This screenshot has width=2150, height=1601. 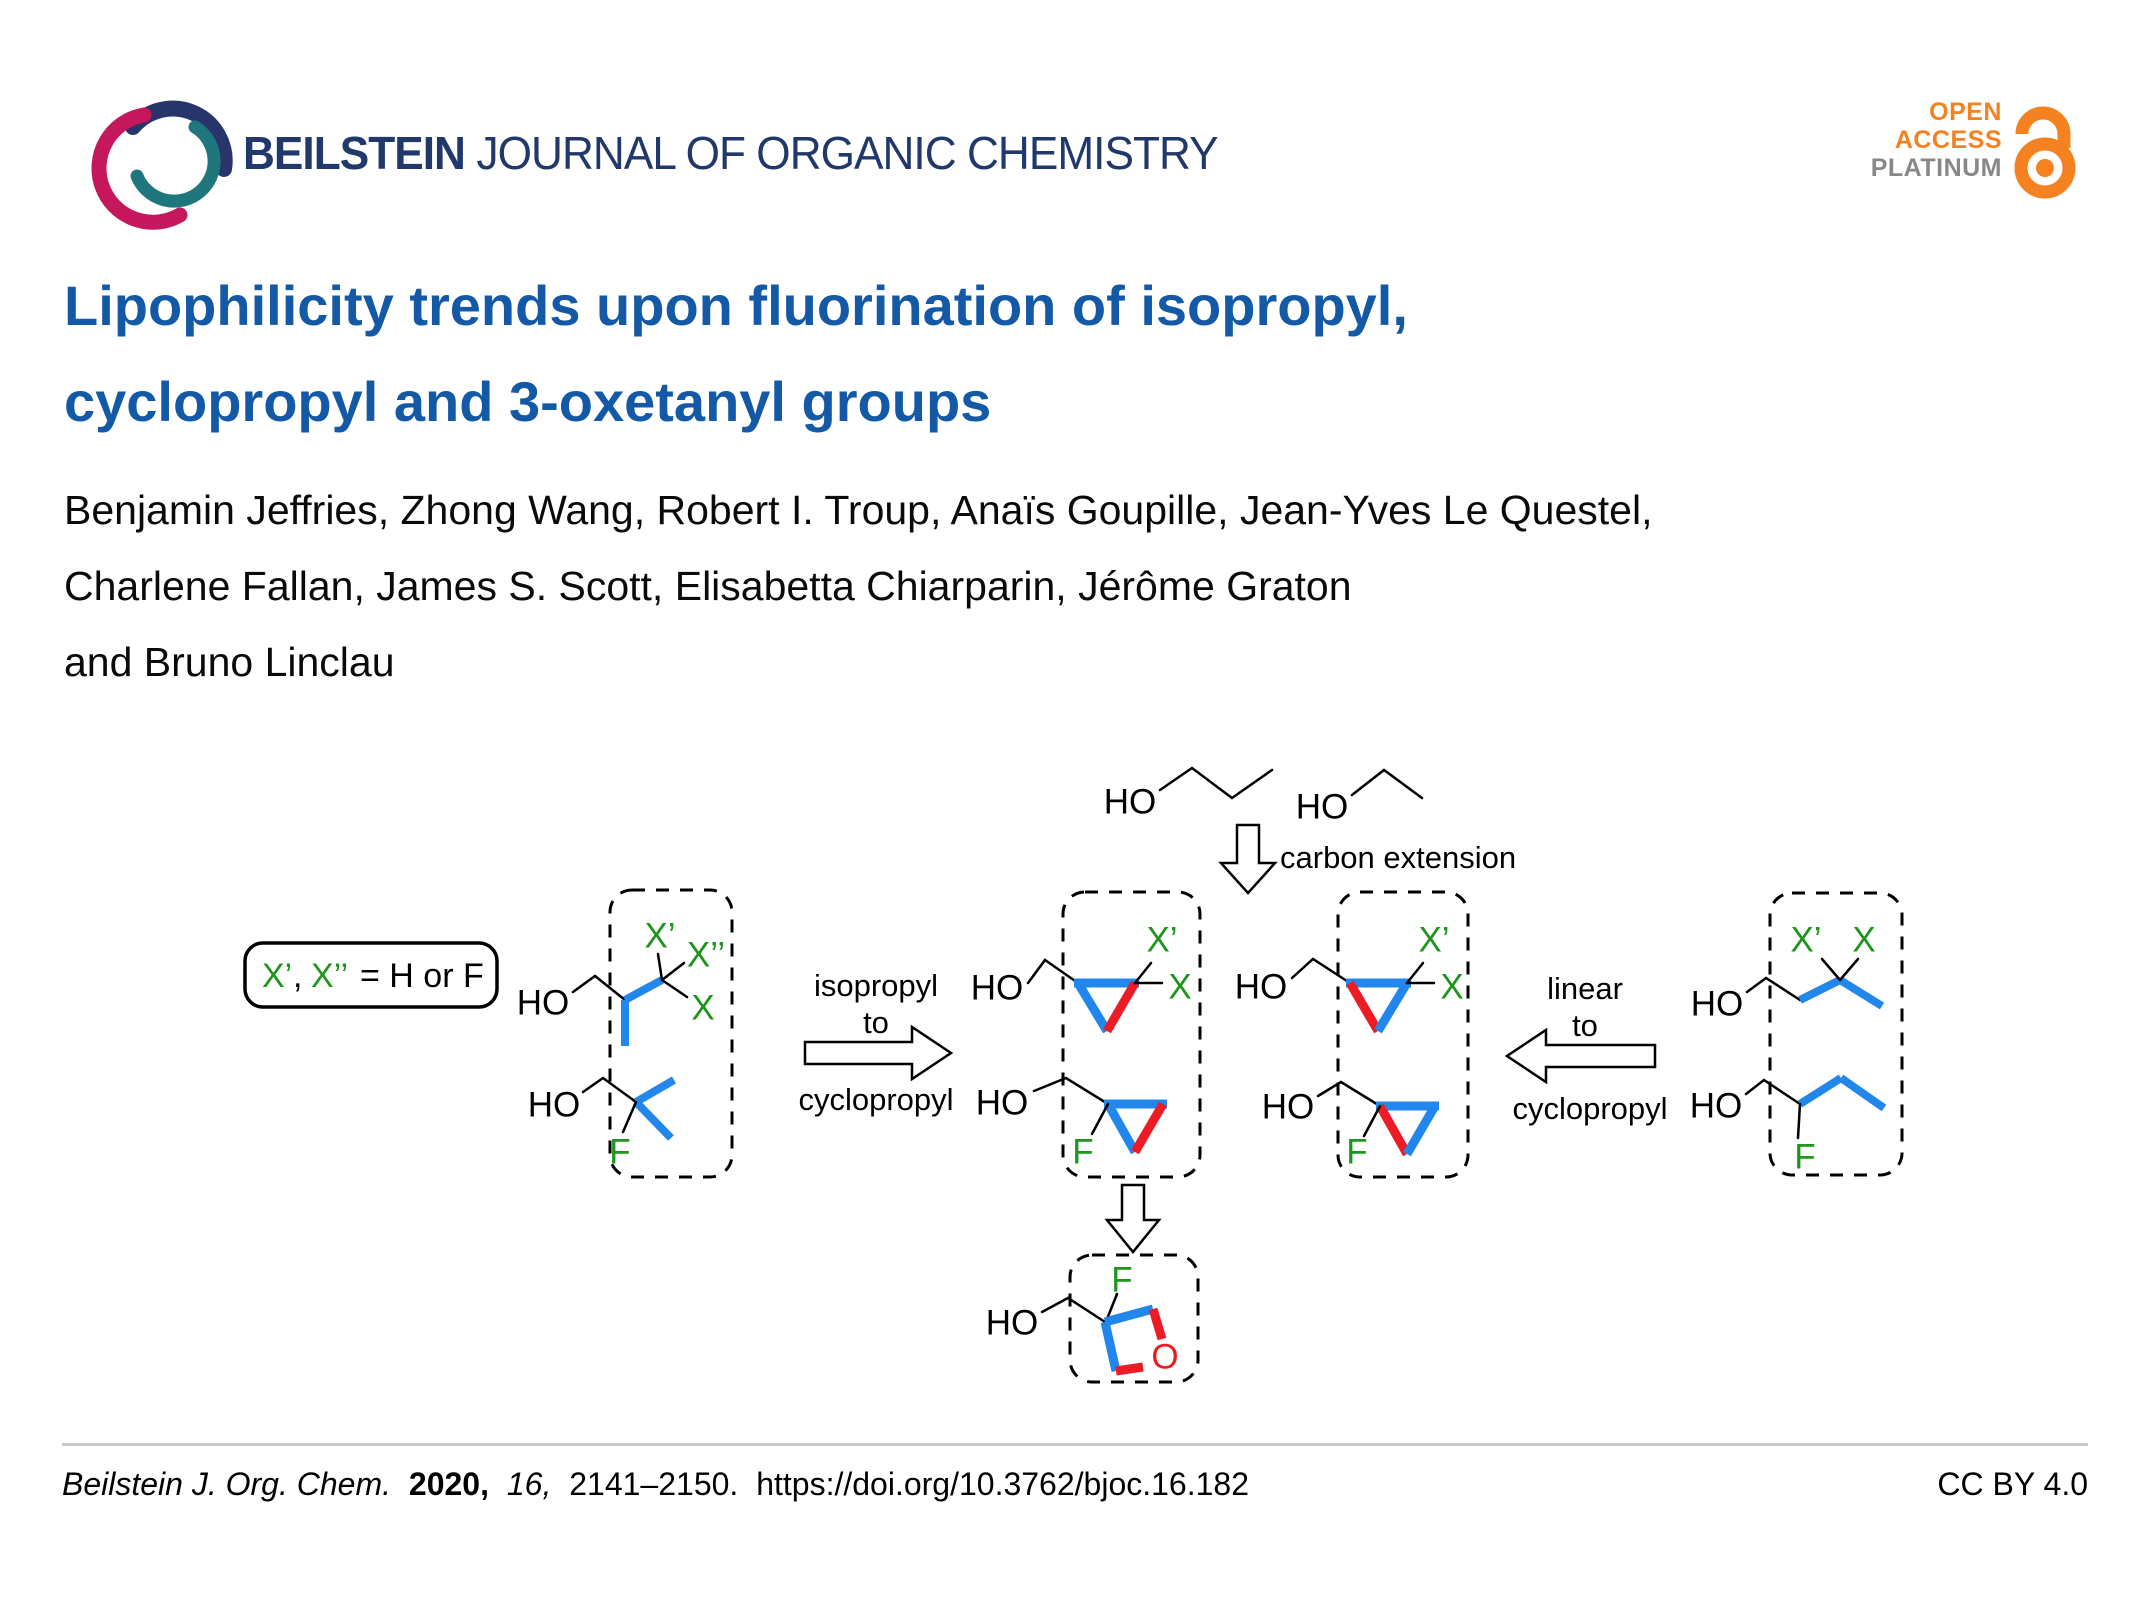 I want to click on o-label: O, so click(x=1164, y=1357).